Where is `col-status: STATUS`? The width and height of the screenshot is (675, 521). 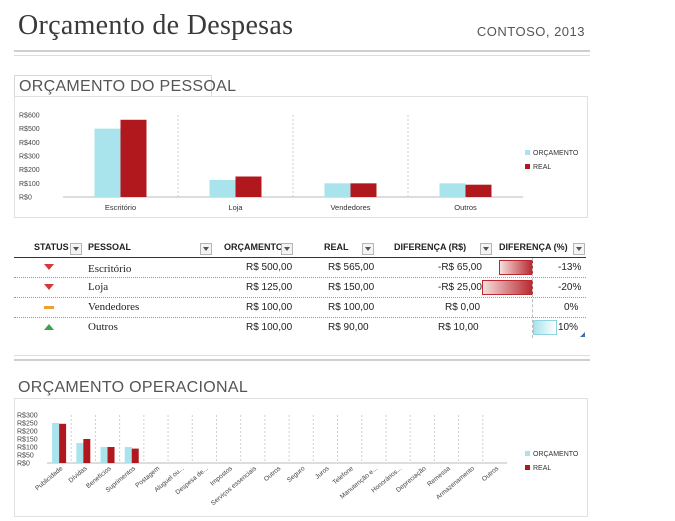
col-status: STATUS is located at coordinates (51, 247).